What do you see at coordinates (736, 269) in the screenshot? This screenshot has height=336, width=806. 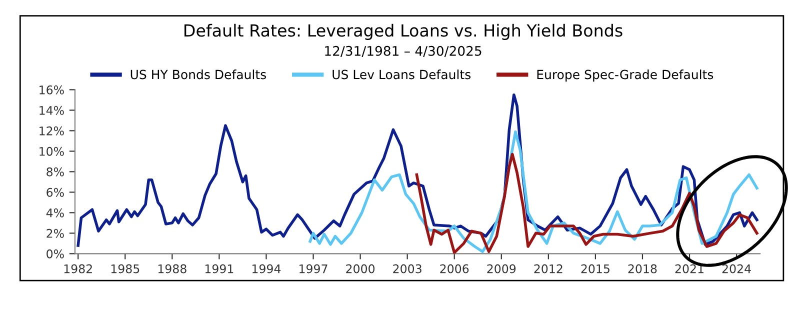 I see `x-tick-label: 2024` at bounding box center [736, 269].